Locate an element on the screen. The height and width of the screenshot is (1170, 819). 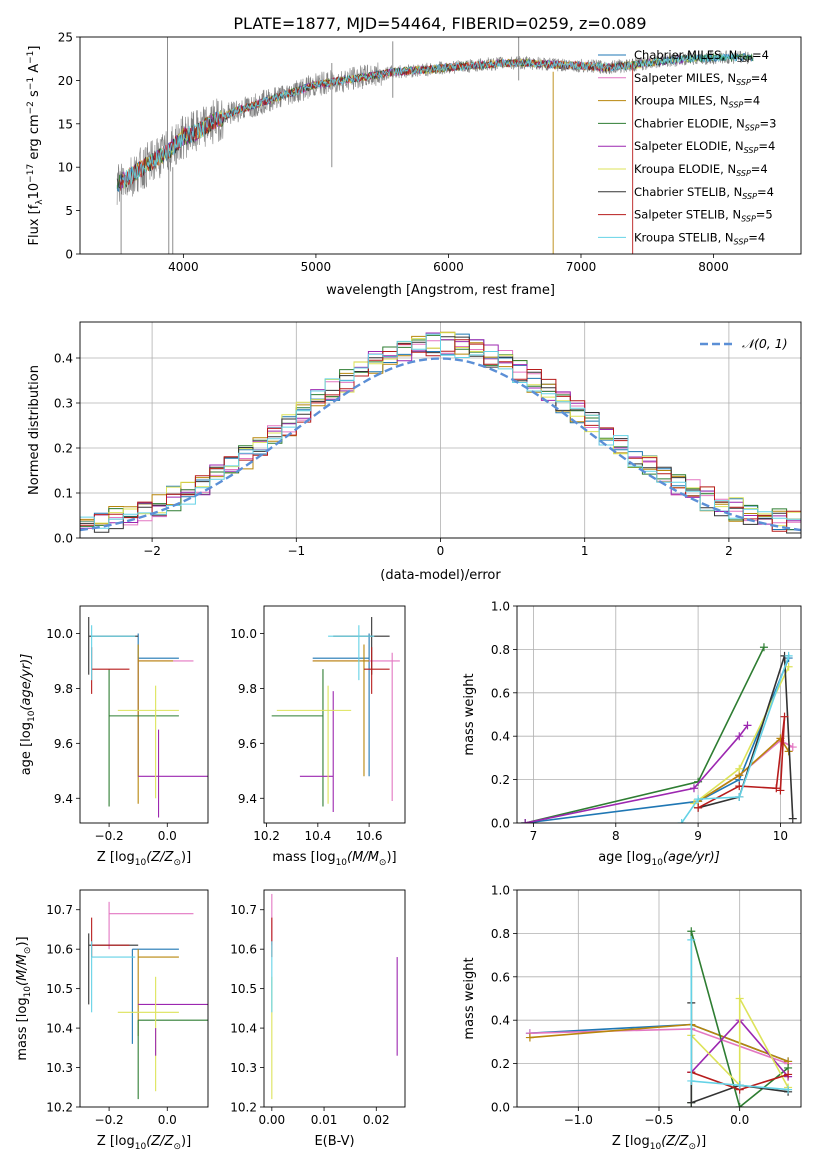
legend-label: Kroupa STELIB, NSSP=4 is located at coordinates (699, 238).